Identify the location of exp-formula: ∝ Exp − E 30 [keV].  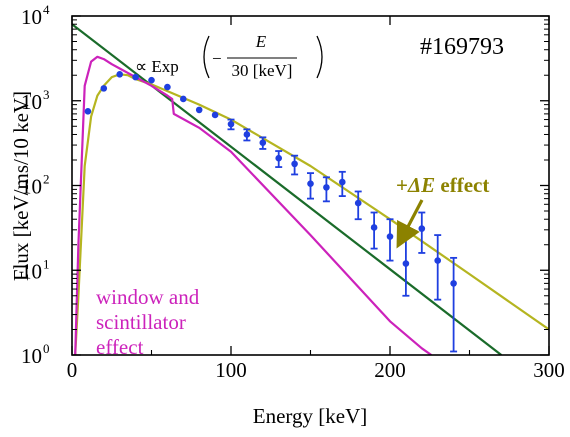
(229, 56).